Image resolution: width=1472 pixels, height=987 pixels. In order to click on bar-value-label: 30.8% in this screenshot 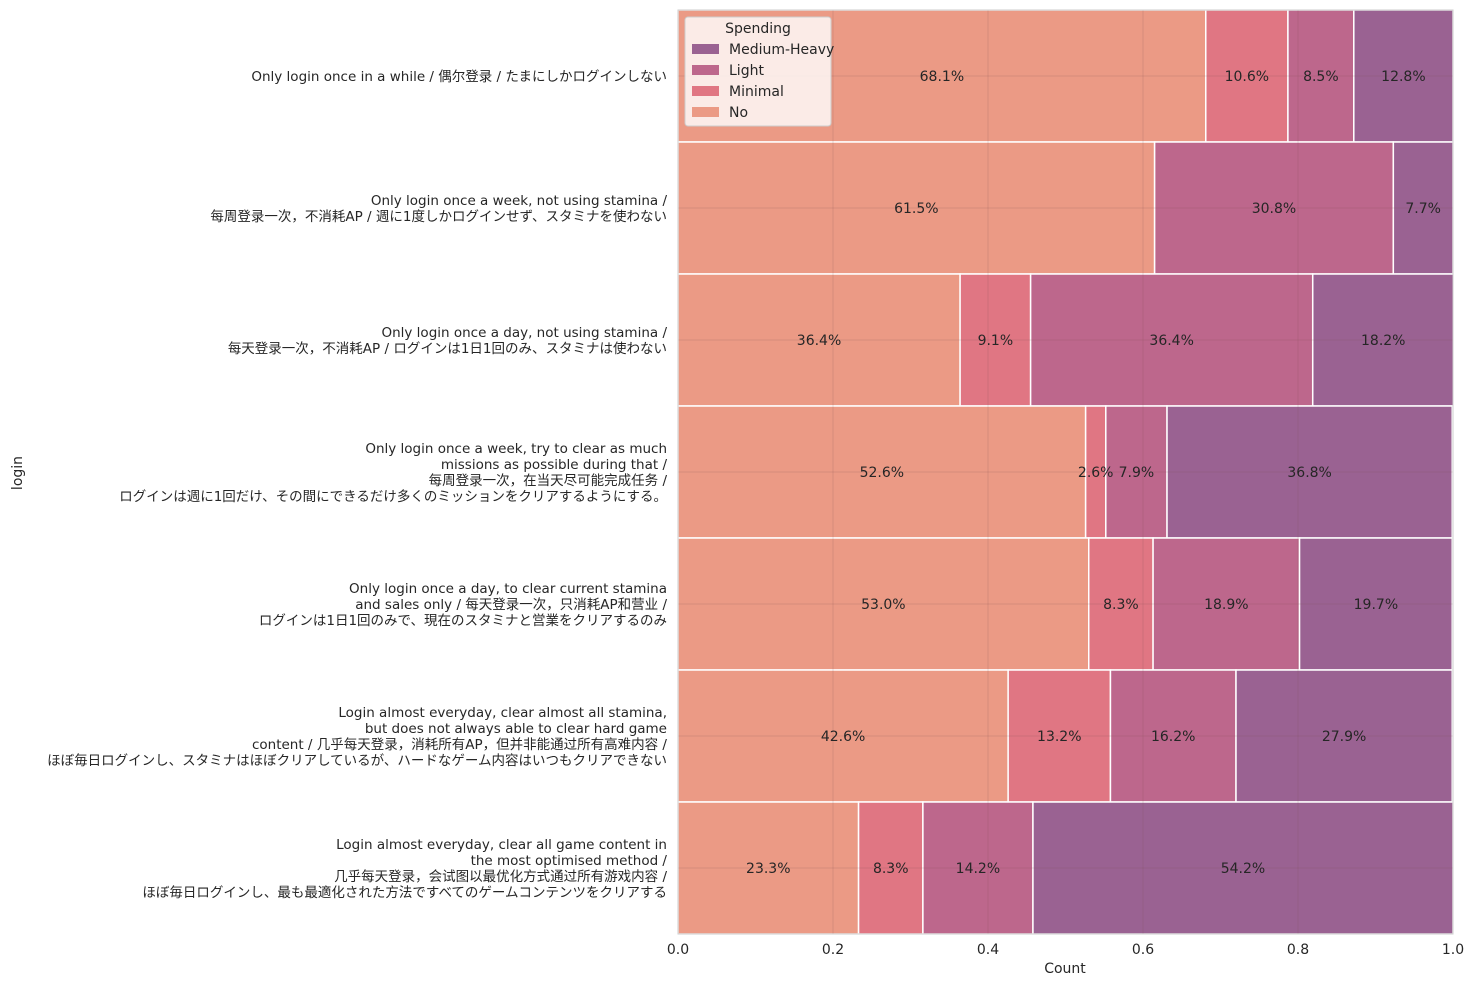, I will do `click(1274, 209)`.